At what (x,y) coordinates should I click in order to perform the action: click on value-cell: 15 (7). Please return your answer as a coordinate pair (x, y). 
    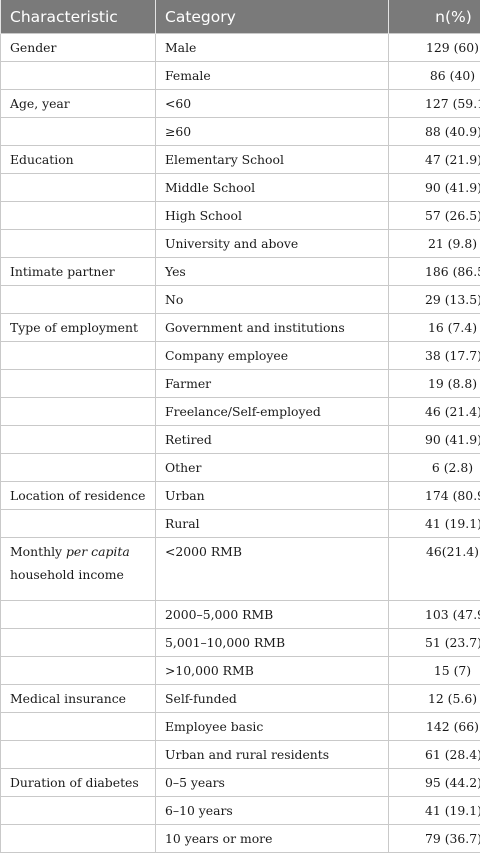
    Looking at the image, I should click on (434, 670).